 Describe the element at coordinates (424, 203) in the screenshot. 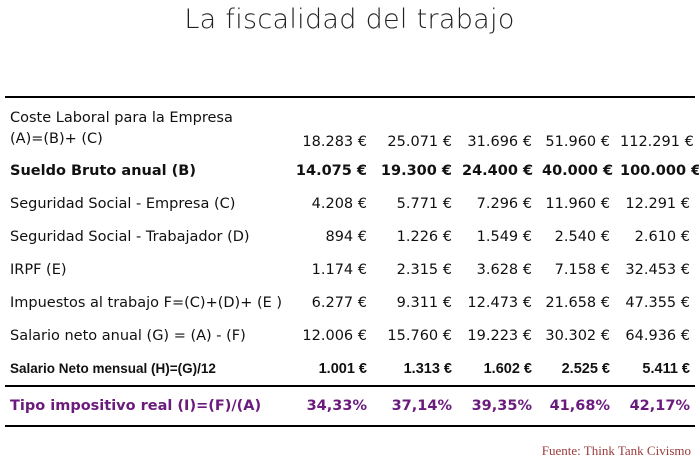

I see `table-cell: 5.771 €` at that location.